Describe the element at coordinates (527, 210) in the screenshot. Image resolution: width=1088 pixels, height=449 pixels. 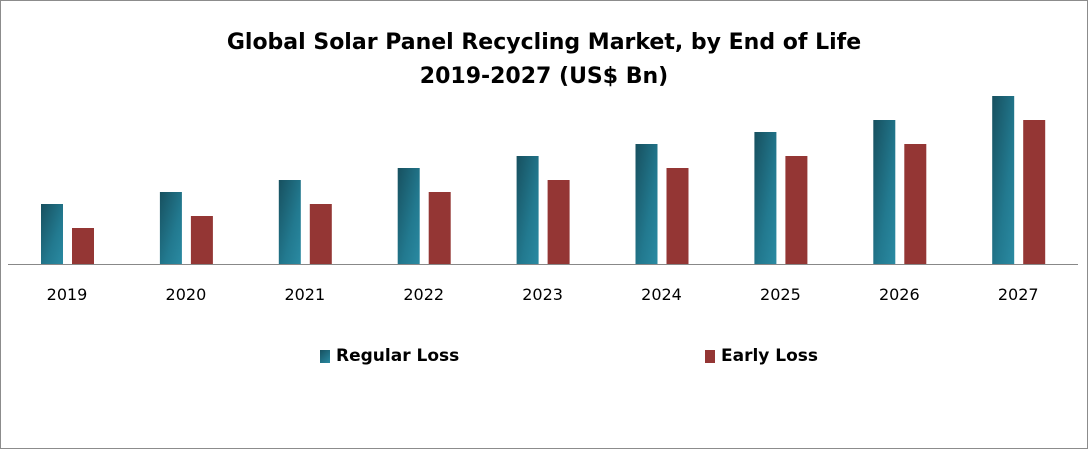
I see `bar-regular-loss-2023` at that location.